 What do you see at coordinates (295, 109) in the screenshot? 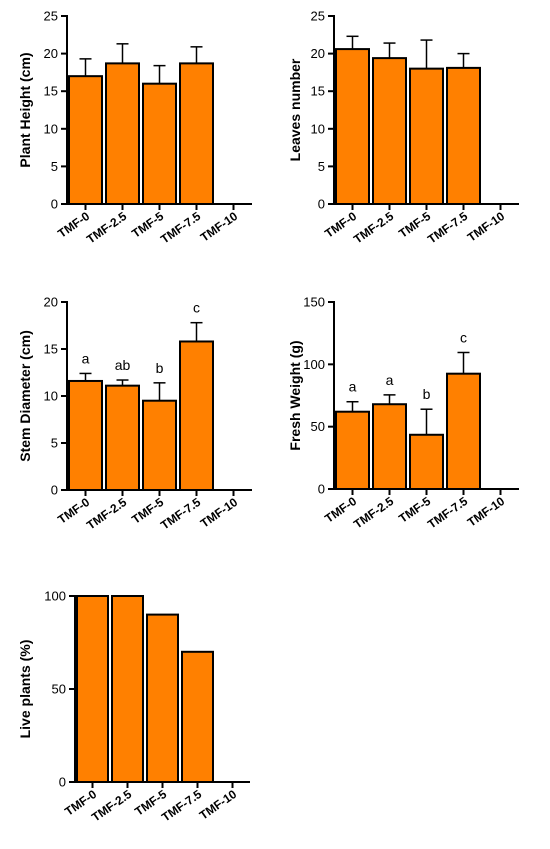
I see `y-axis-title: Leaves number` at bounding box center [295, 109].